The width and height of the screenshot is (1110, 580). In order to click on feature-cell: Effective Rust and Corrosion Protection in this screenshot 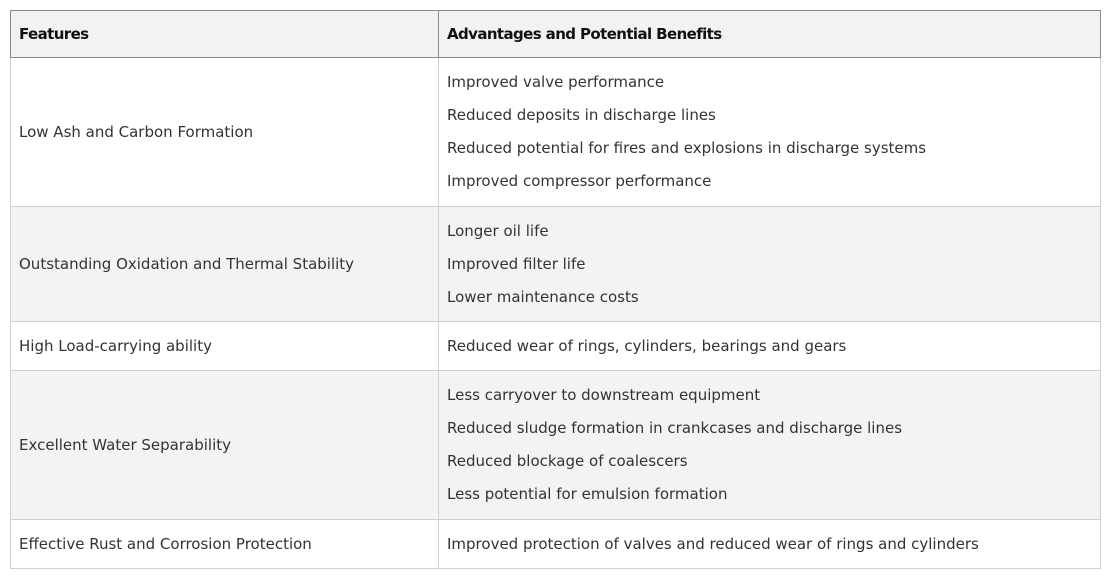, I will do `click(224, 544)`.